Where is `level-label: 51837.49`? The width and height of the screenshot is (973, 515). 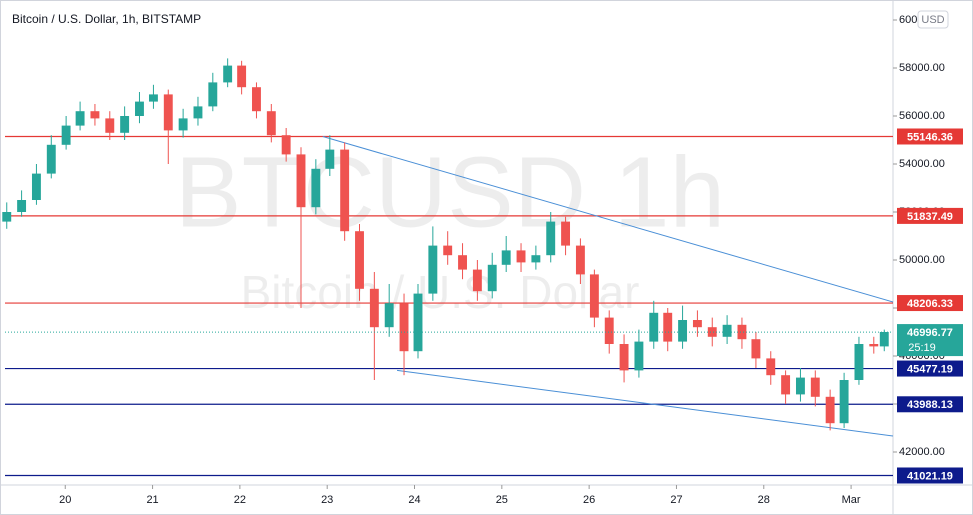 level-label: 51837.49 is located at coordinates (930, 217).